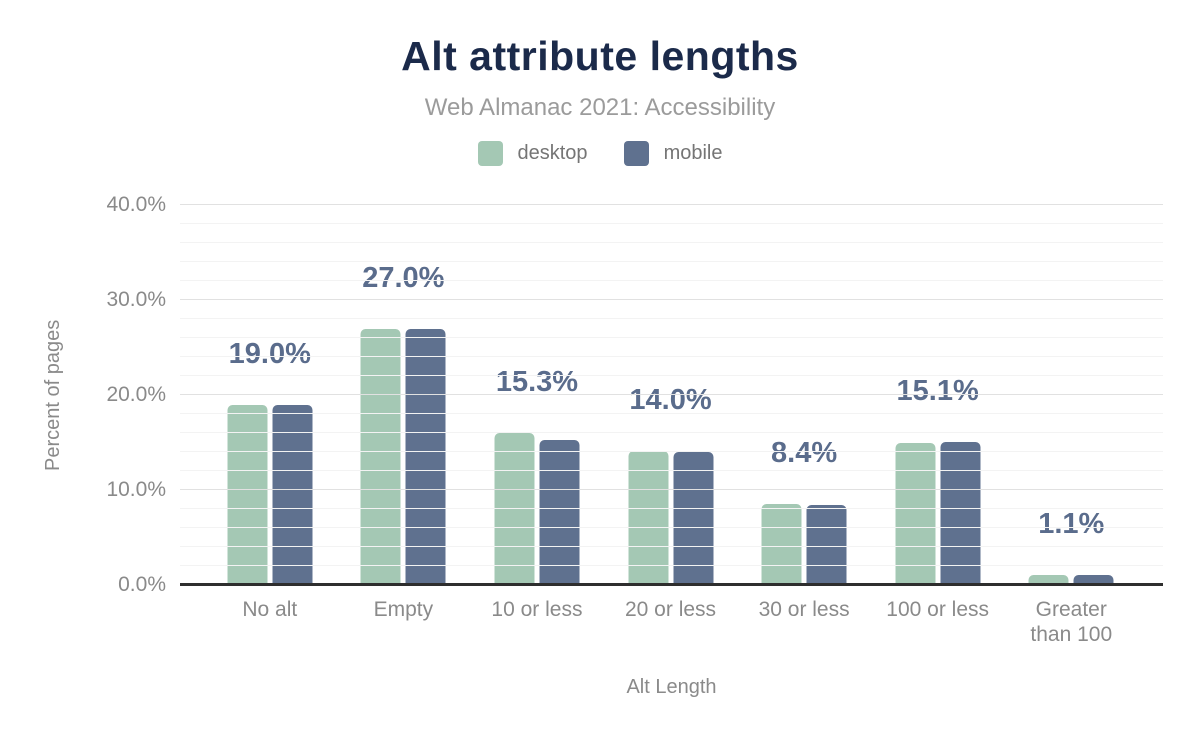 The height and width of the screenshot is (742, 1200). Describe the element at coordinates (270, 609) in the screenshot. I see `x-tick-label: No alt` at that location.